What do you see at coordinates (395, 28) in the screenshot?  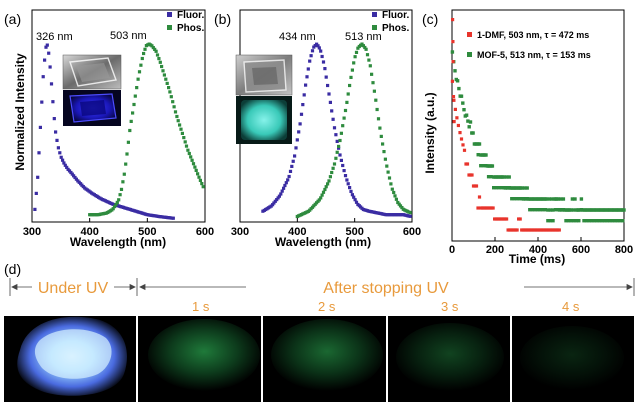 I see `legend-b-phos-label: Phos.` at bounding box center [395, 28].